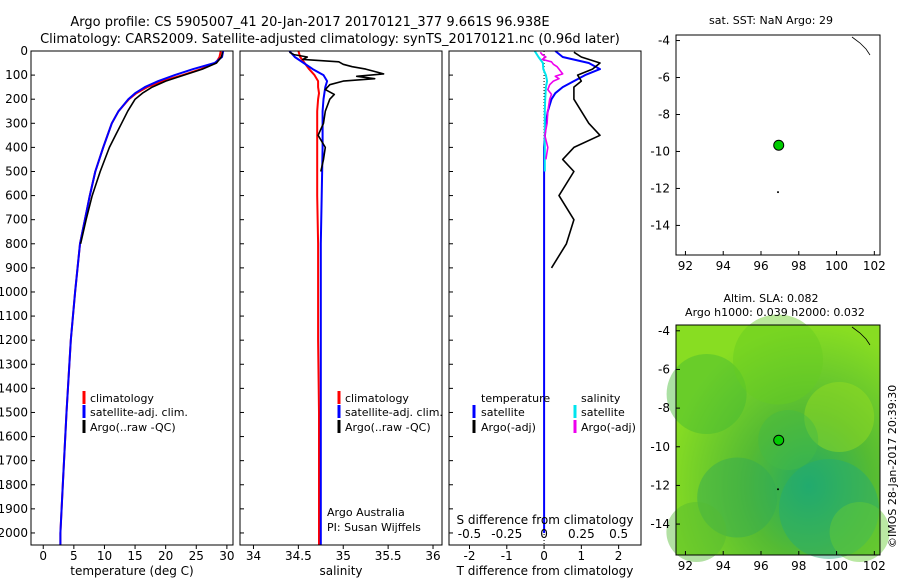 Image resolution: width=900 pixels, height=580 pixels. I want to click on sla-map-subtitle: Argo h1000: 0.039 h2000: 0.032, so click(775, 312).